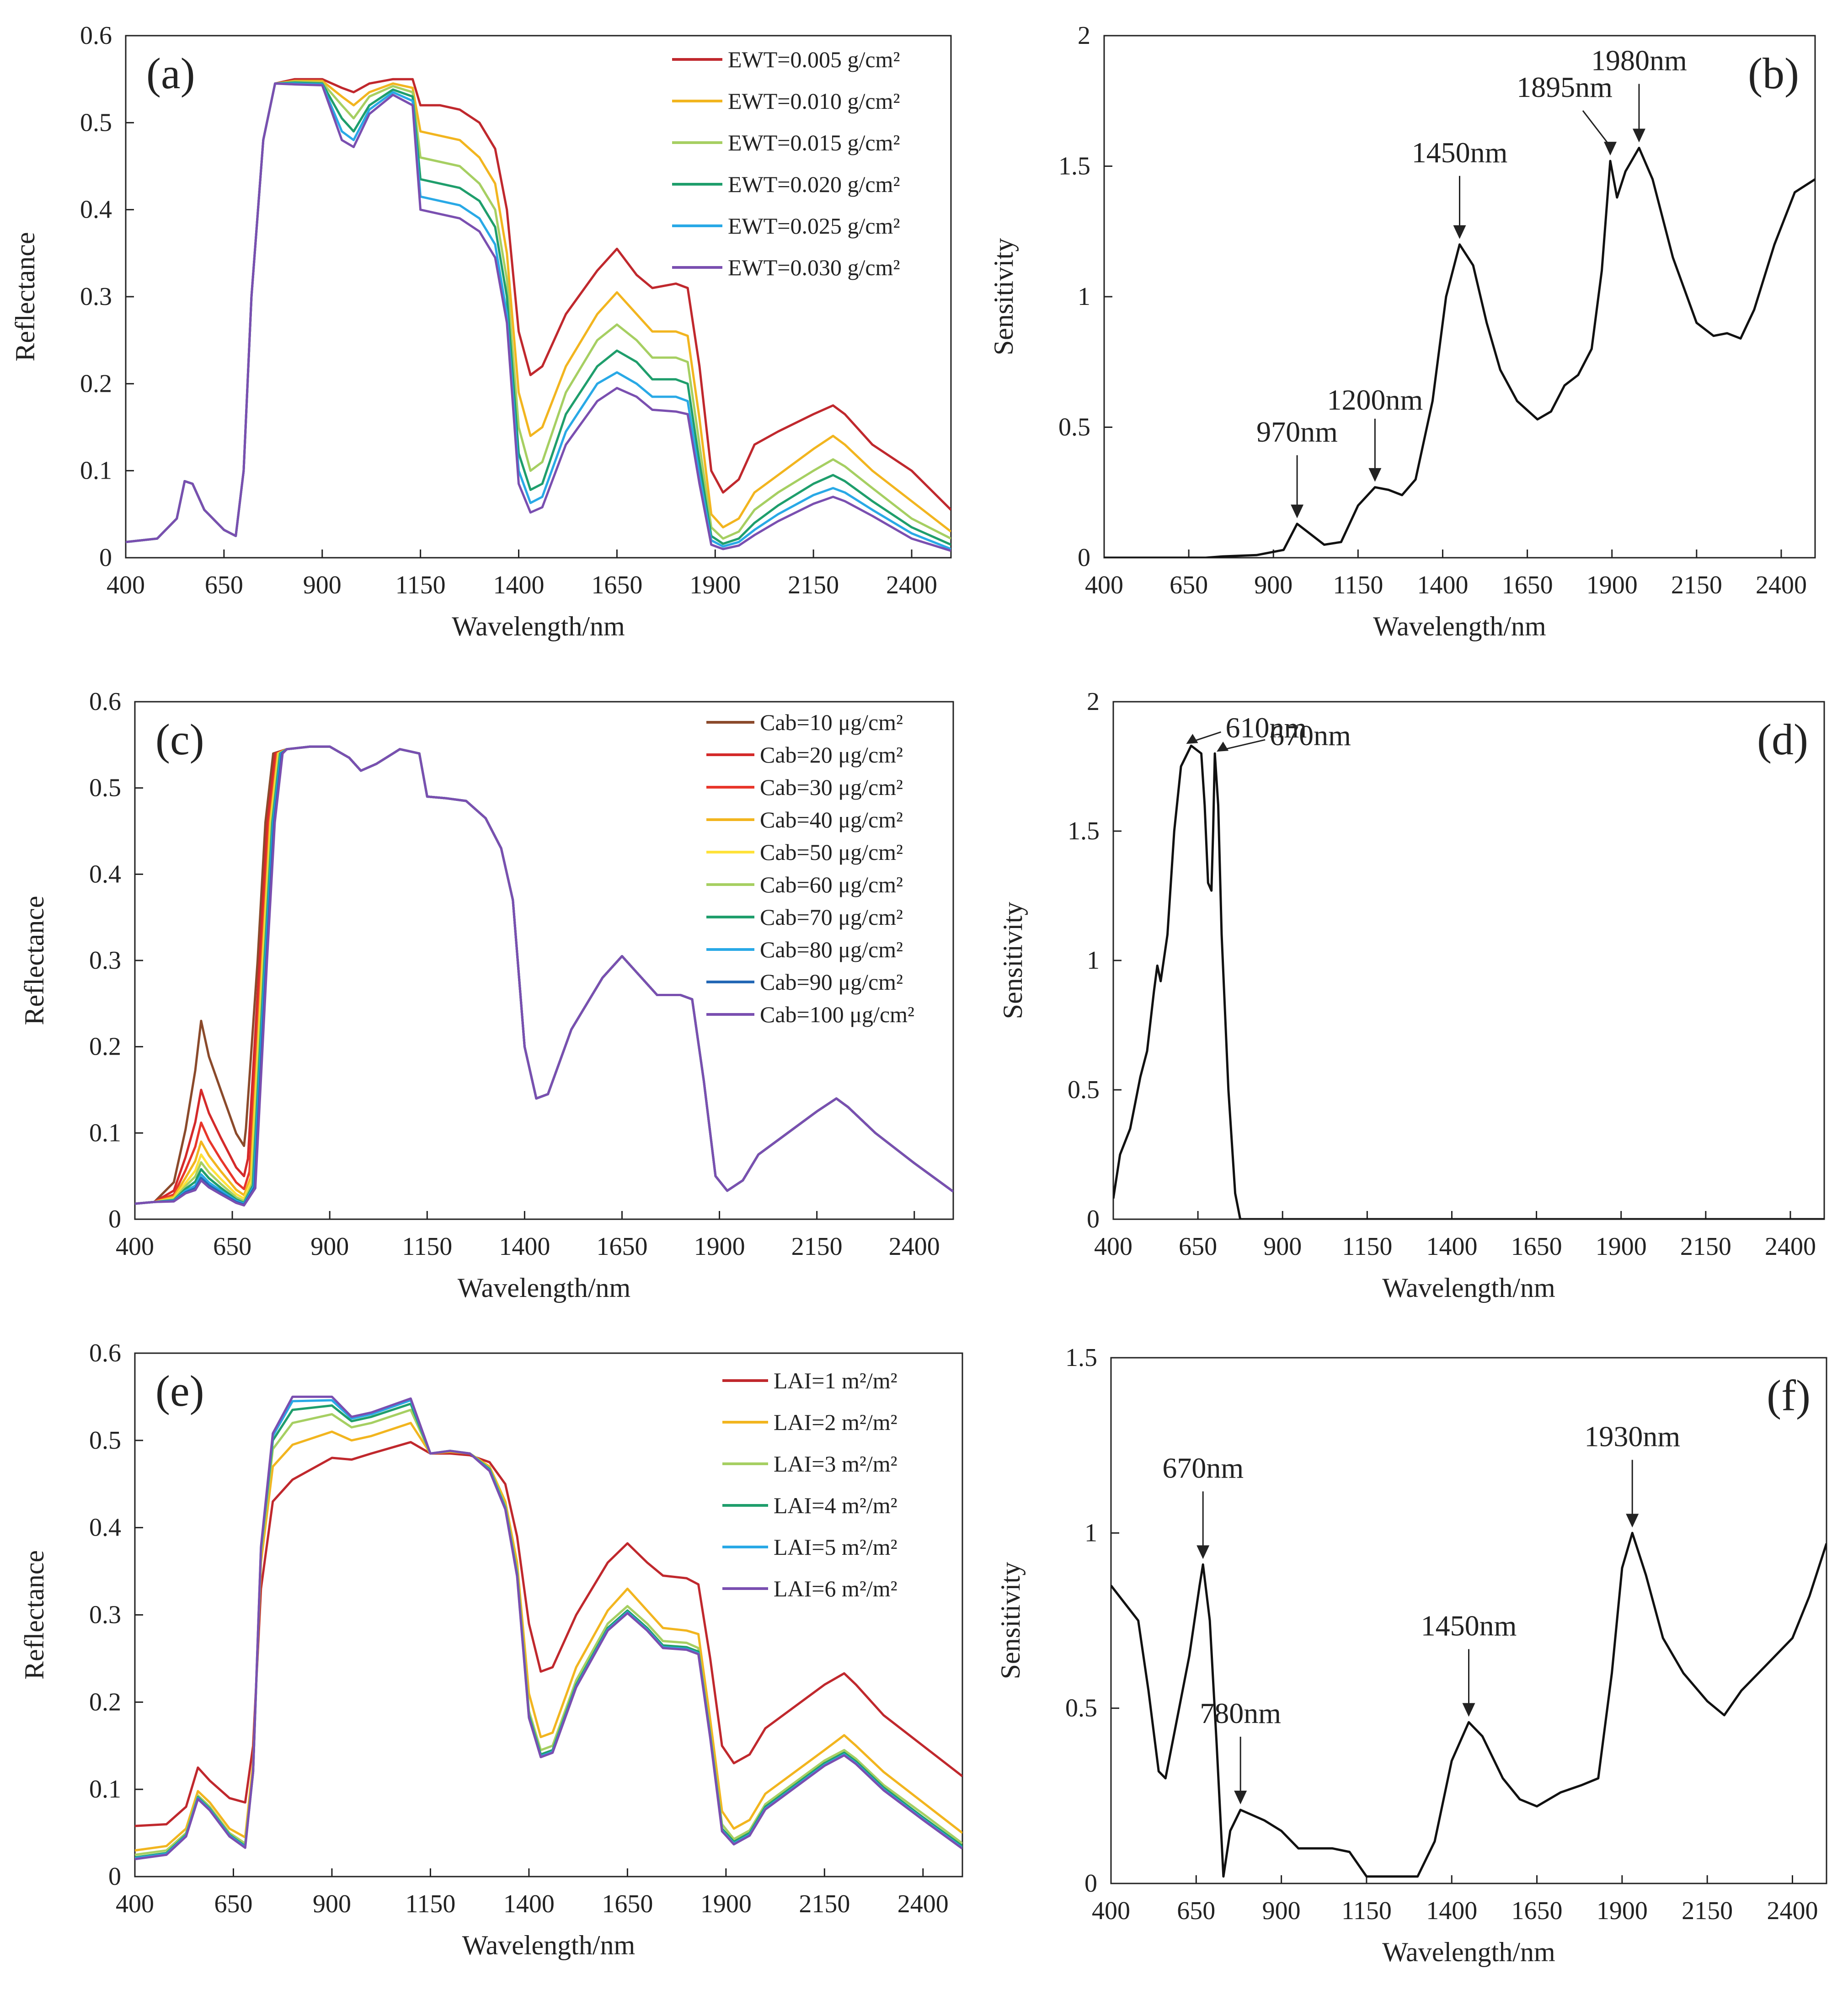  Describe the element at coordinates (814, 101) in the screenshot. I see `legend-label: EWT=0.010 g/cm²` at that location.